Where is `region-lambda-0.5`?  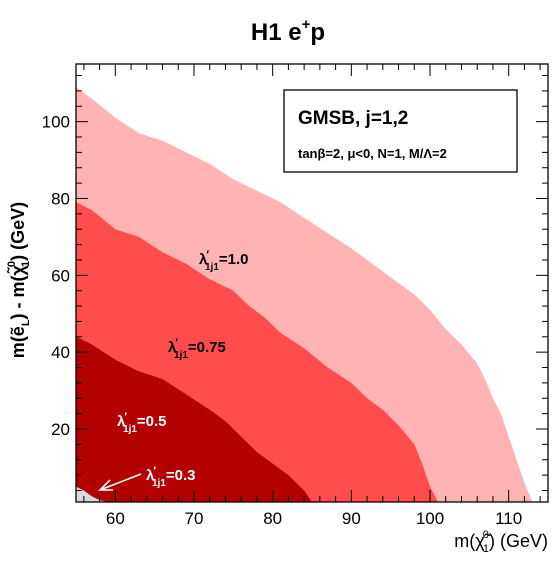
region-lambda-0.5 is located at coordinates (194, 419).